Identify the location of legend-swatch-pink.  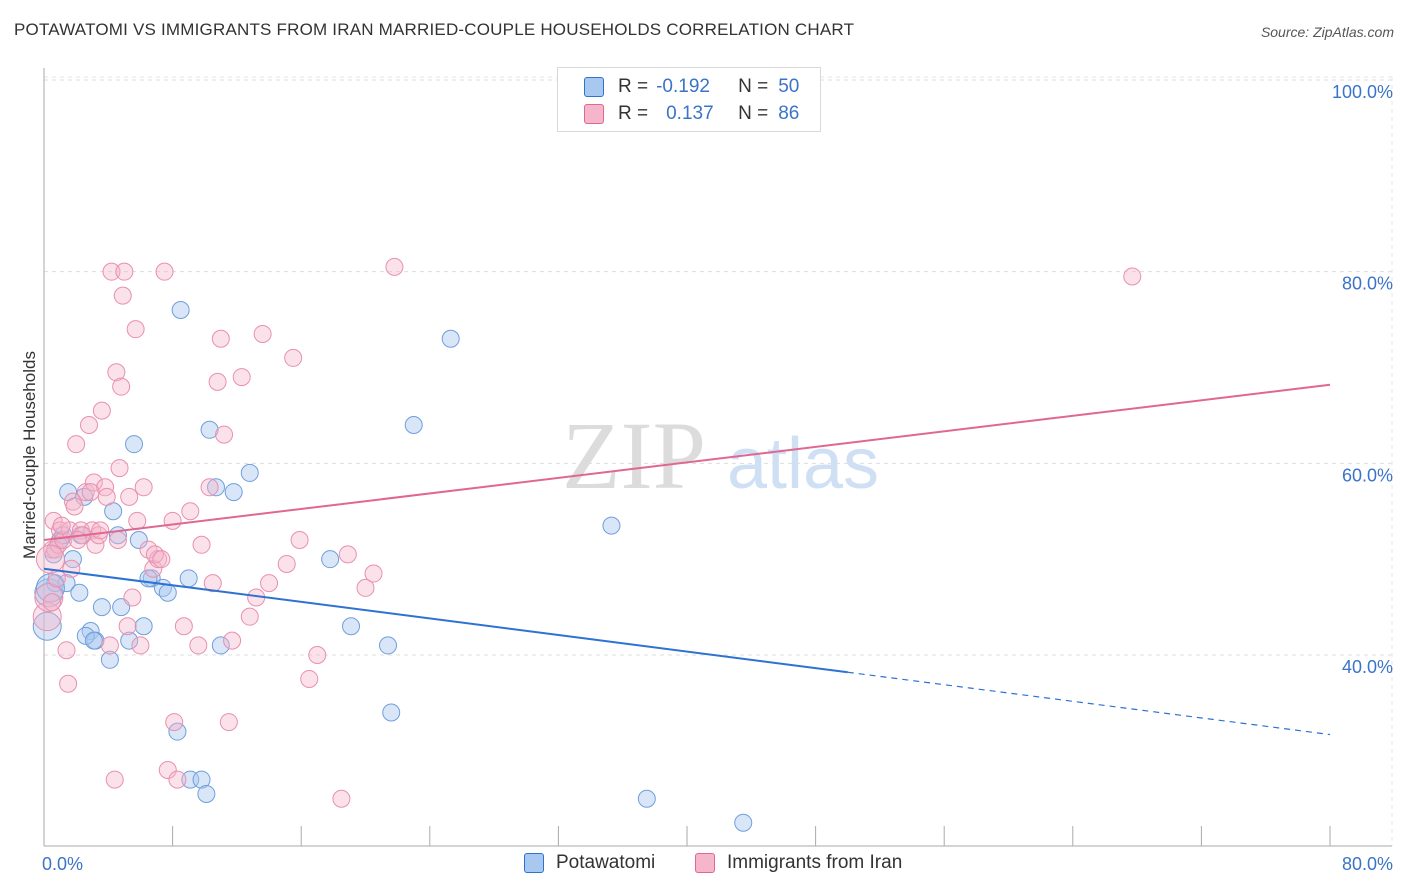
(594, 114).